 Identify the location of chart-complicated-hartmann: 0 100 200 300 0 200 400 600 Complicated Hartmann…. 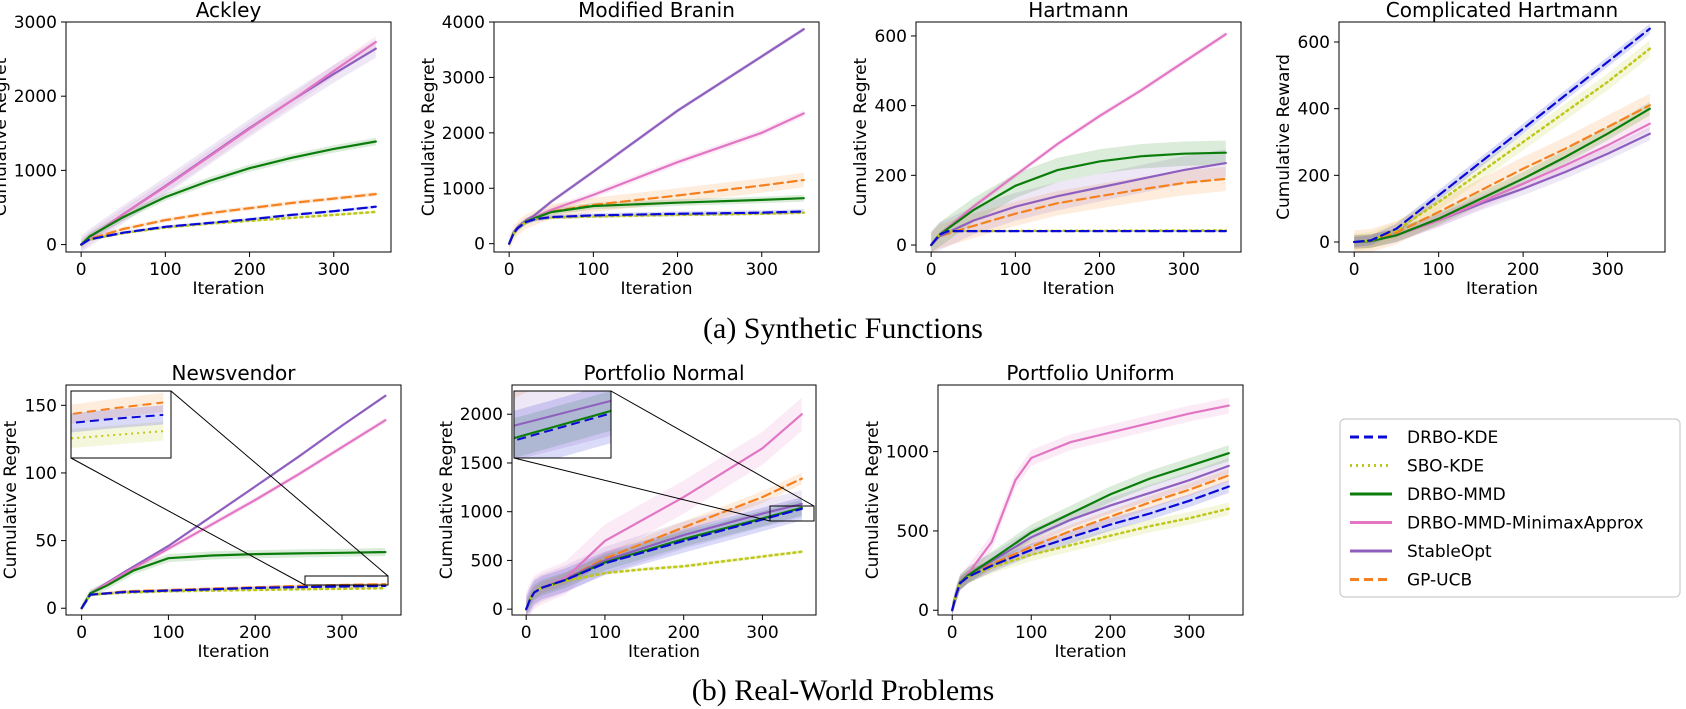
(1470, 149).